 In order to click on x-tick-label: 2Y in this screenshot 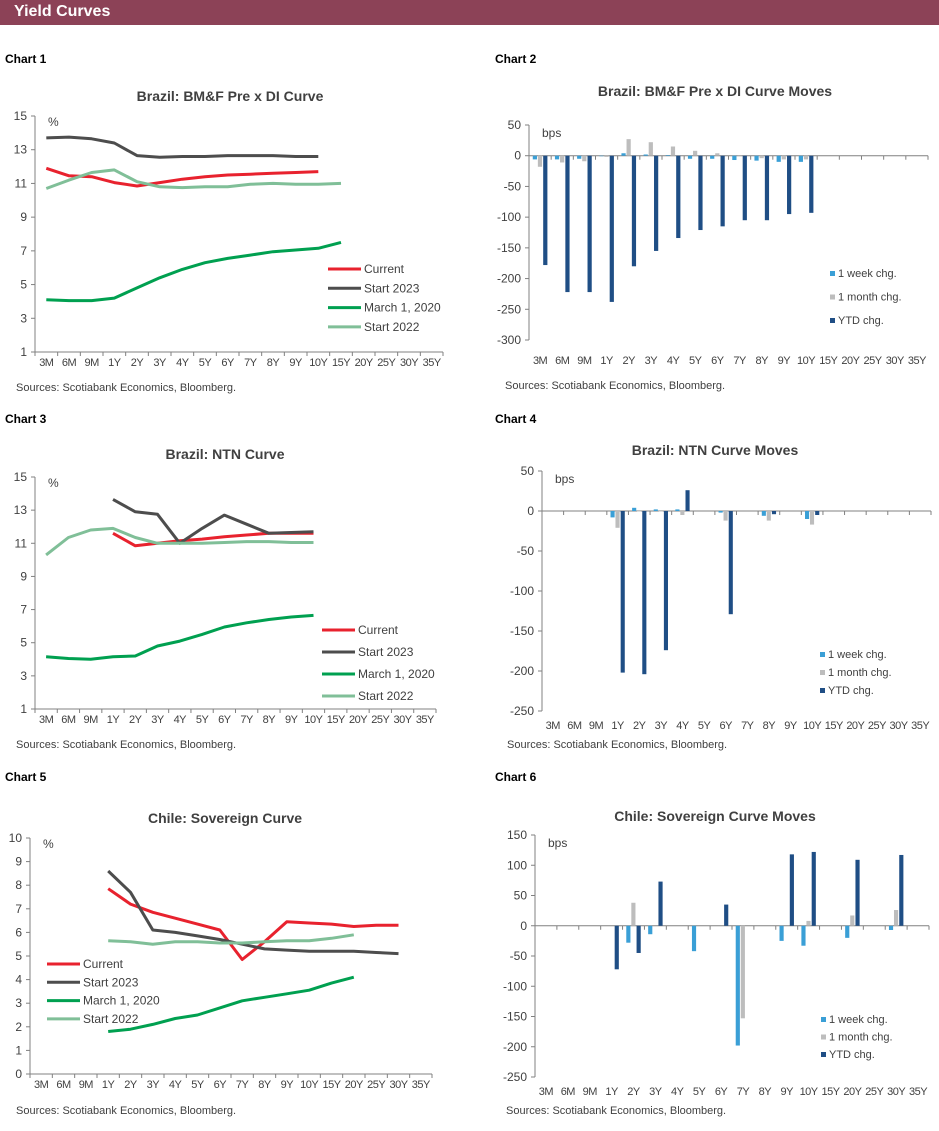, I will do `click(634, 1092)`.